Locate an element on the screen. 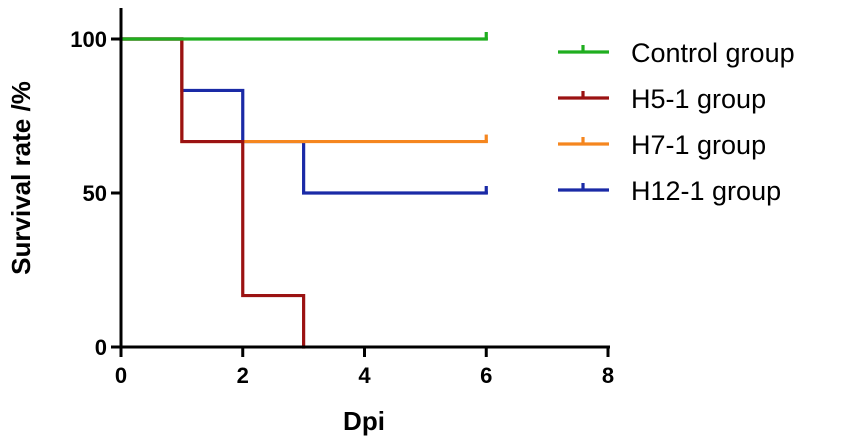  y-axis-title: Survival rate /% is located at coordinates (21, 178).